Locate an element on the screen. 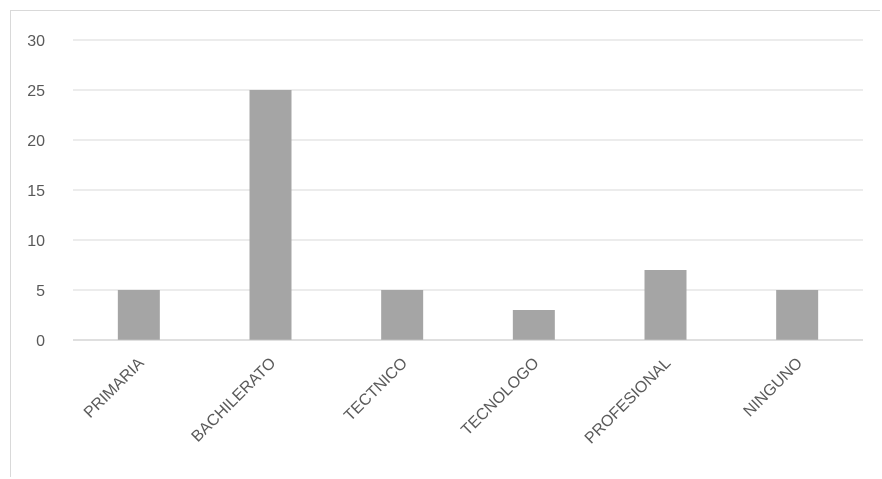 Image resolution: width=882 pixels, height=479 pixels. bar-bachilerato is located at coordinates (270, 215).